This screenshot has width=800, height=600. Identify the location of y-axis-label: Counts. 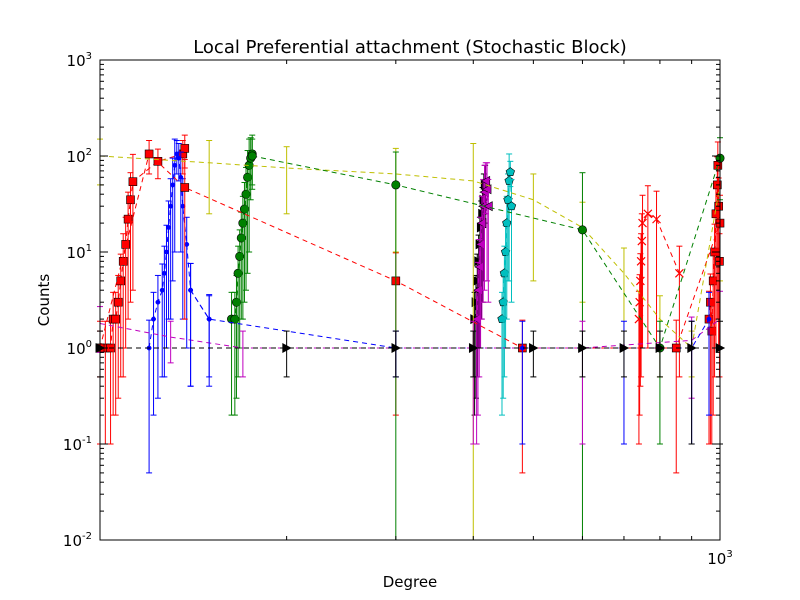
(44, 300).